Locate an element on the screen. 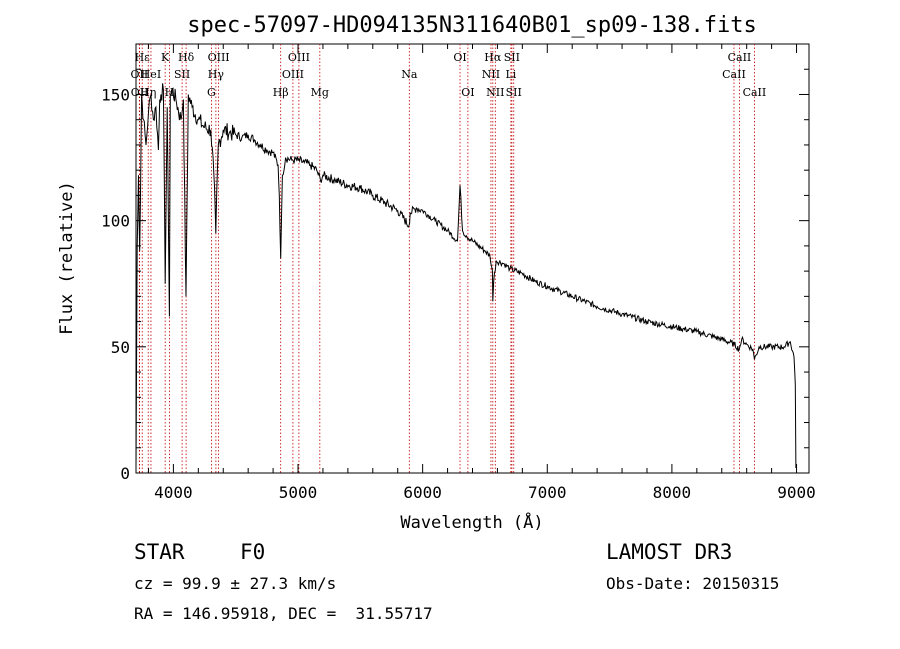 This screenshot has width=900, height=649. object-class: STAR is located at coordinates (159, 552).